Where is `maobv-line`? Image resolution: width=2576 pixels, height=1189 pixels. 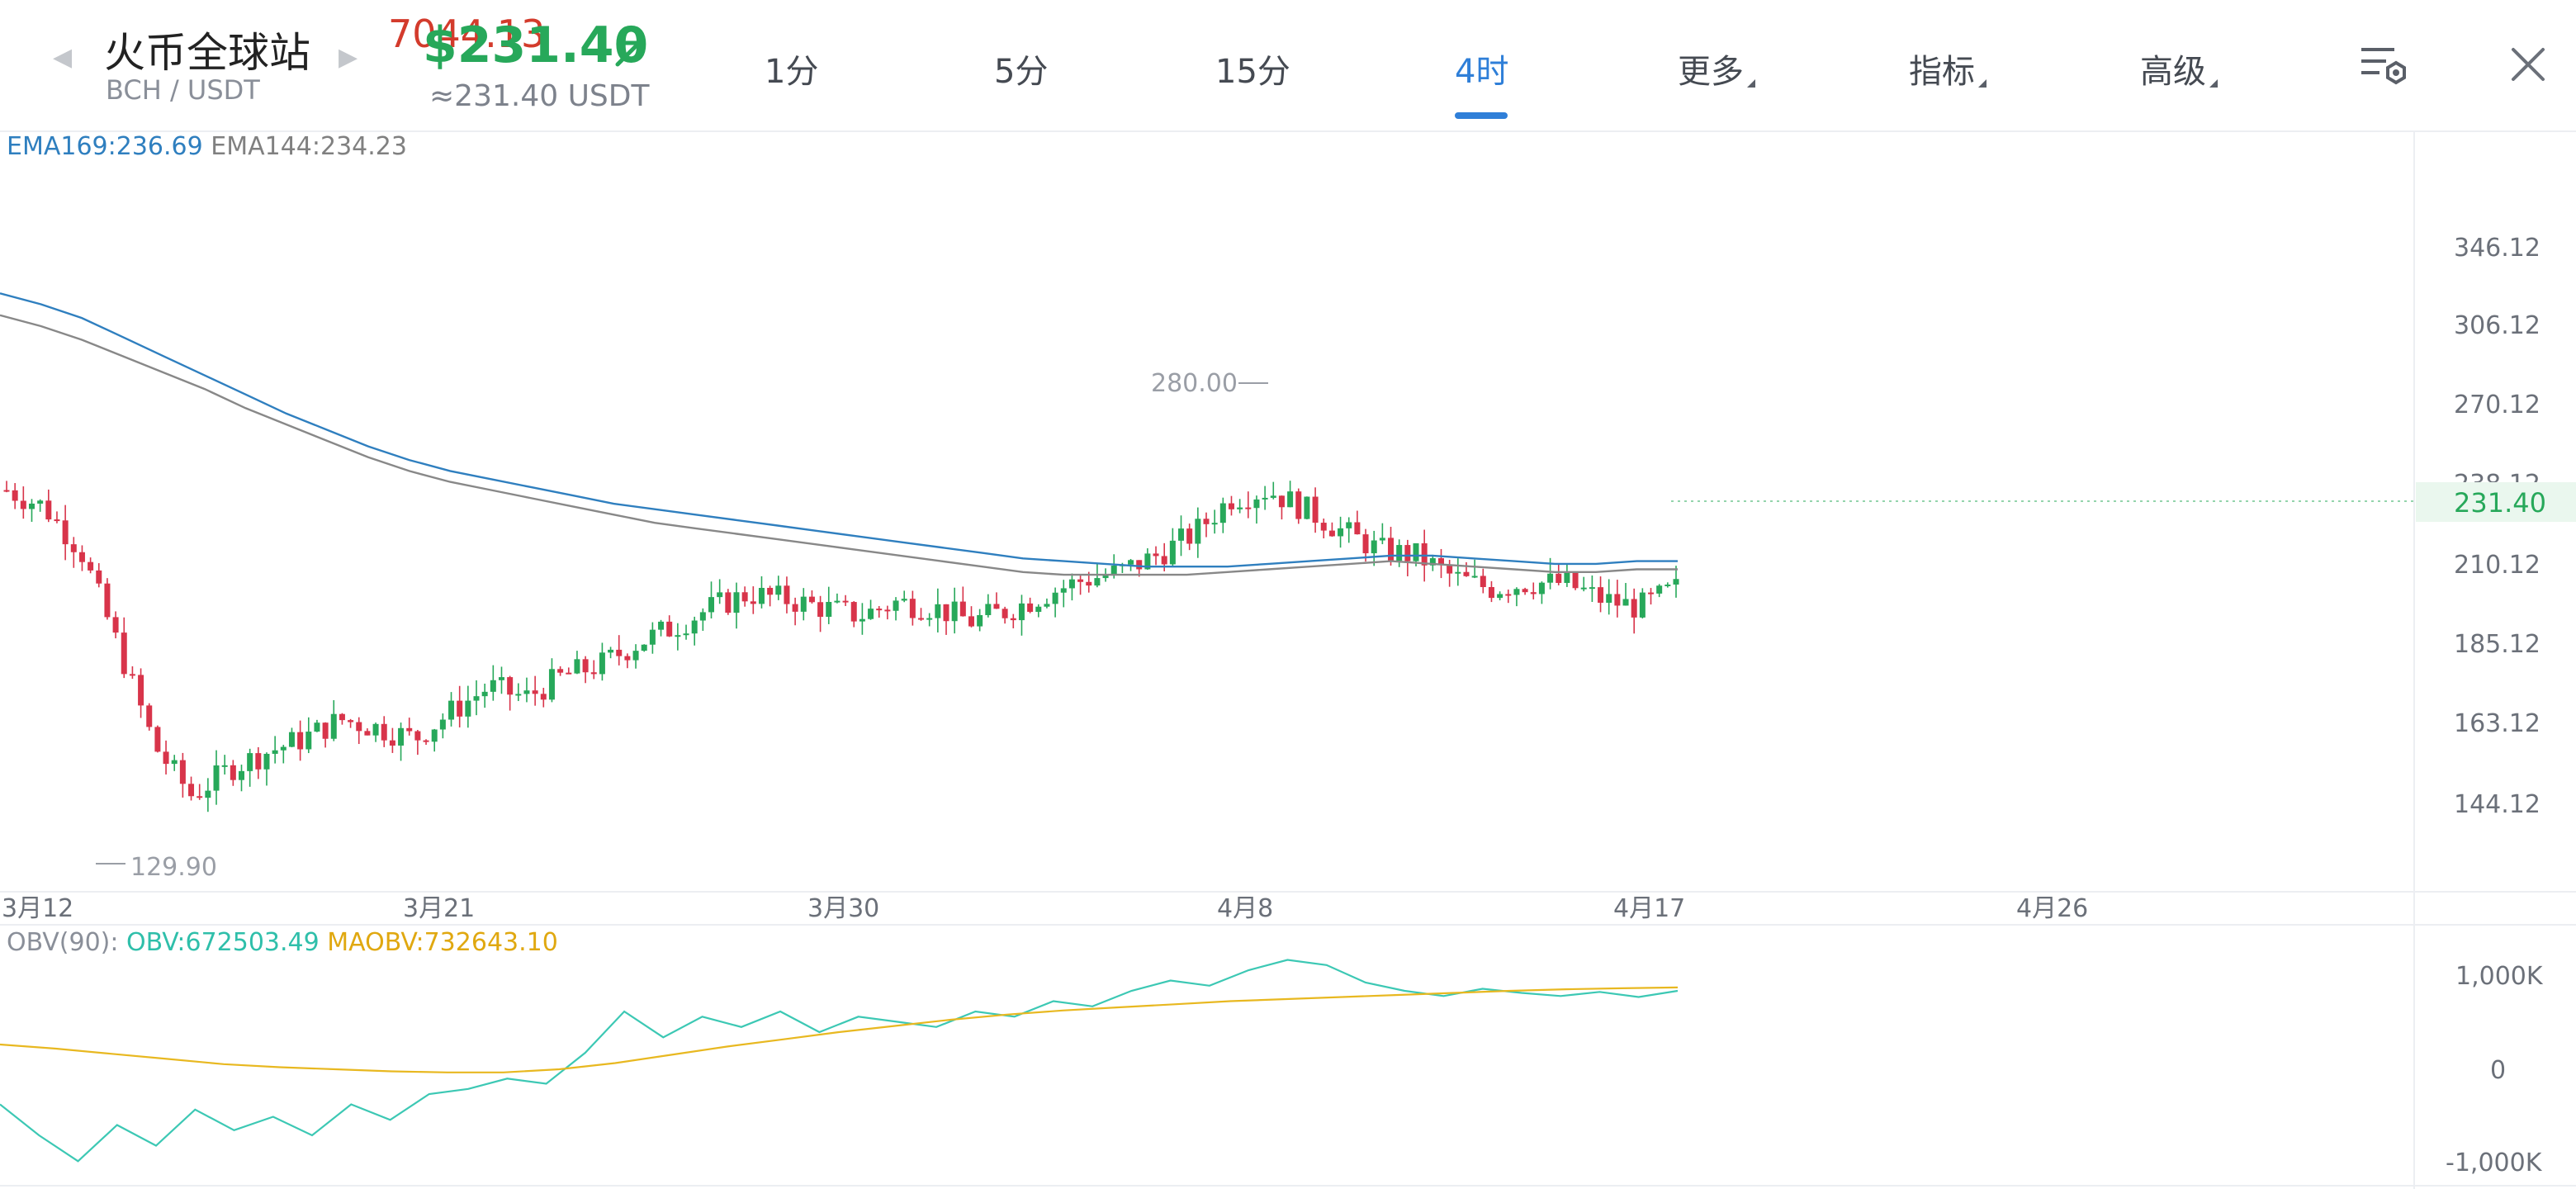 maobv-line is located at coordinates (839, 1029).